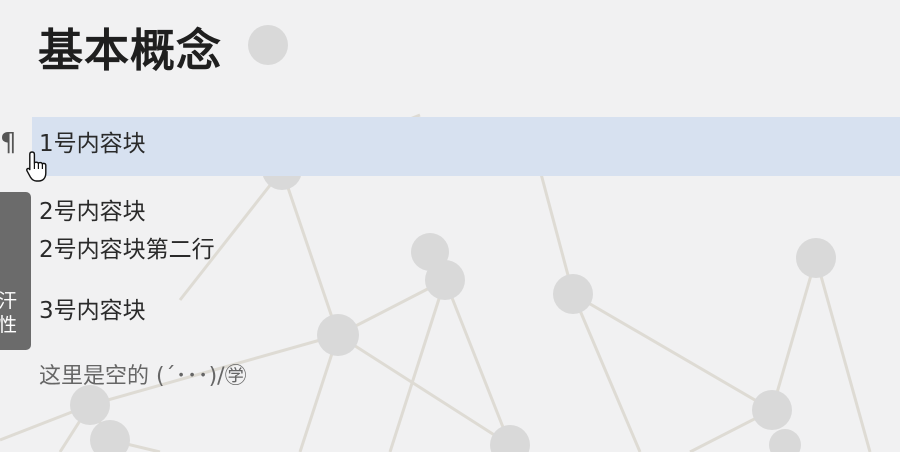 Image resolution: width=900 pixels, height=452 pixels. I want to click on content-block-2-line-1: 2号内容块, so click(92, 212).